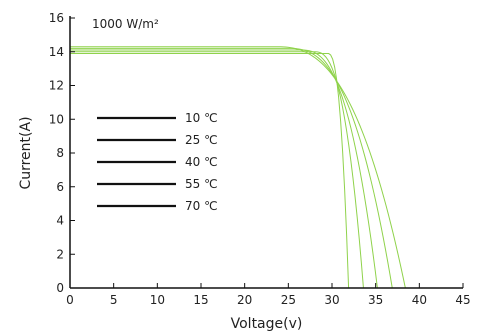  What do you see at coordinates (201, 184) in the screenshot?
I see `legend-label: 55 ℃` at bounding box center [201, 184].